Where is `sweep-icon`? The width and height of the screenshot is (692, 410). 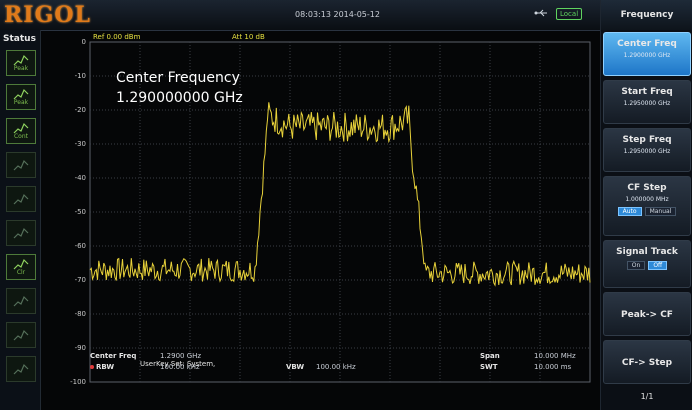
sweep-icon is located at coordinates (21, 128).